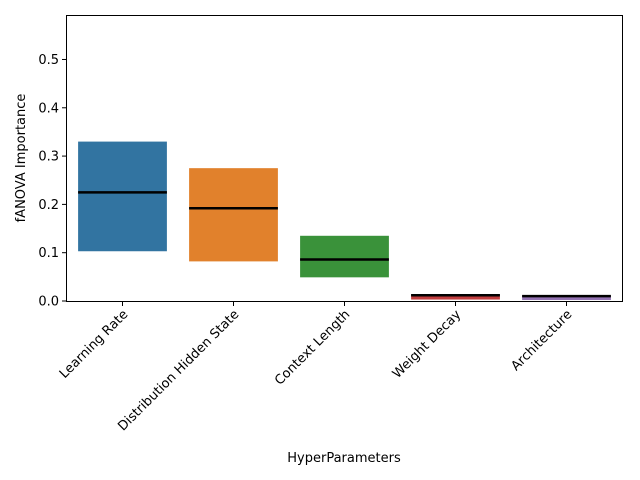  I want to click on y-tick-label-1: 0.1, so click(48, 253).